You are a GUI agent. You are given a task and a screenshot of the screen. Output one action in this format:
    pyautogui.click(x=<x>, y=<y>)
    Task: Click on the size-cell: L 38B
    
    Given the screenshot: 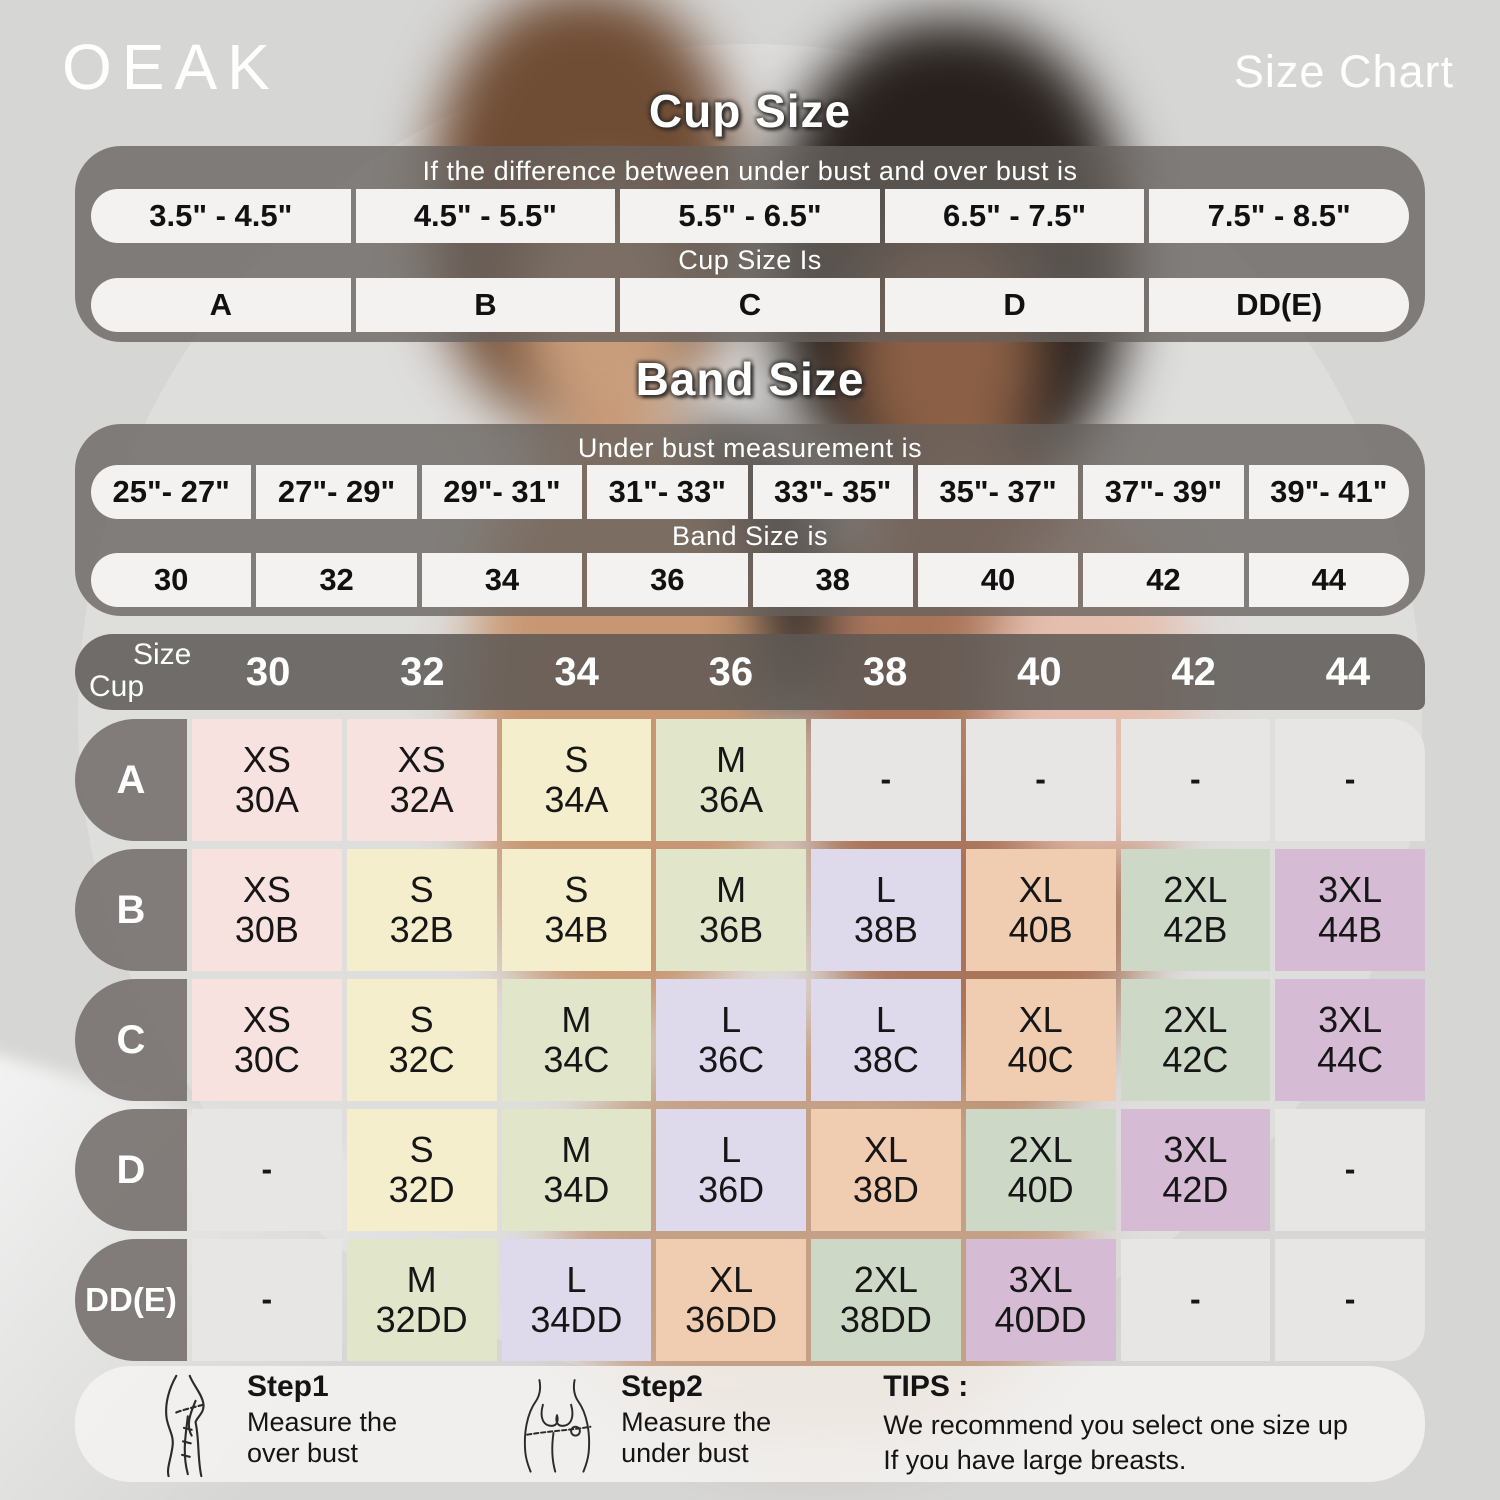 What is the action you would take?
    pyautogui.click(x=886, y=910)
    